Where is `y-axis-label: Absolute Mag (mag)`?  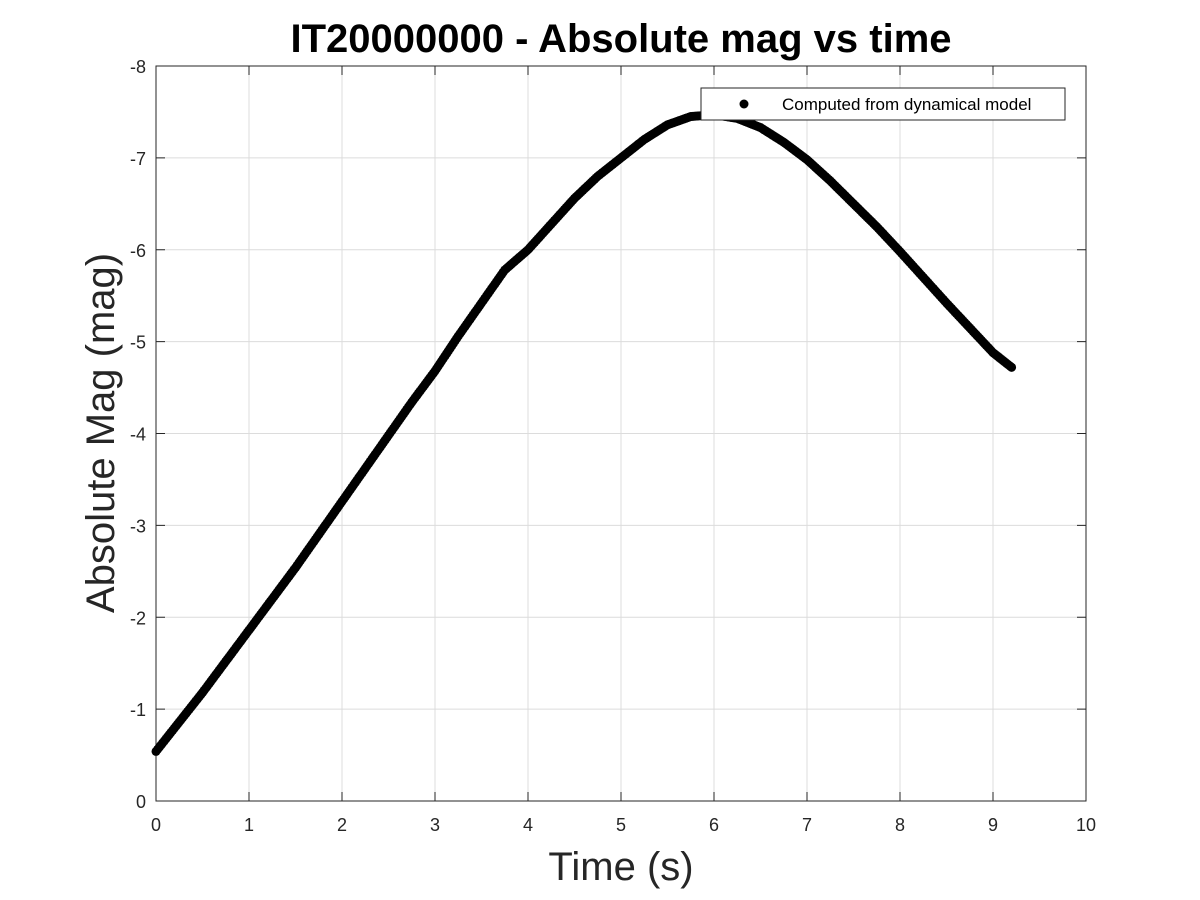
y-axis-label: Absolute Mag (mag) is located at coordinates (101, 433).